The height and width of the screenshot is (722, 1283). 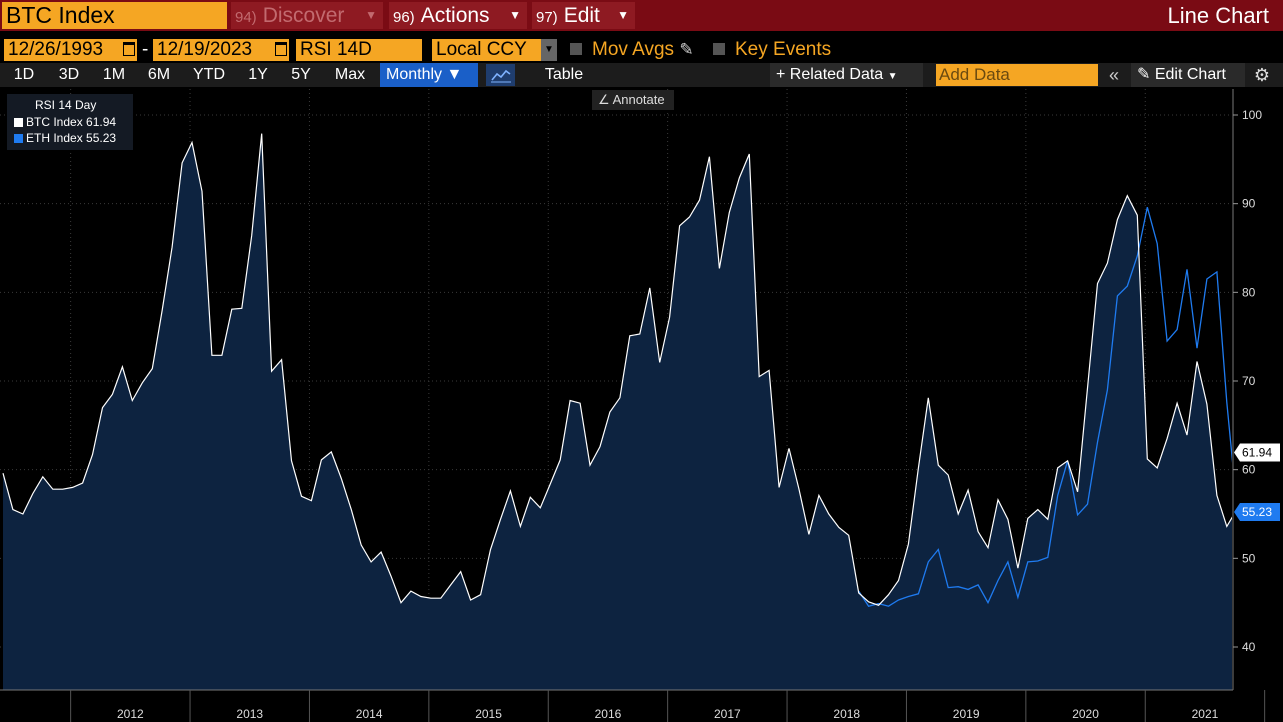 What do you see at coordinates (350, 74) in the screenshot?
I see `range-max: Max` at bounding box center [350, 74].